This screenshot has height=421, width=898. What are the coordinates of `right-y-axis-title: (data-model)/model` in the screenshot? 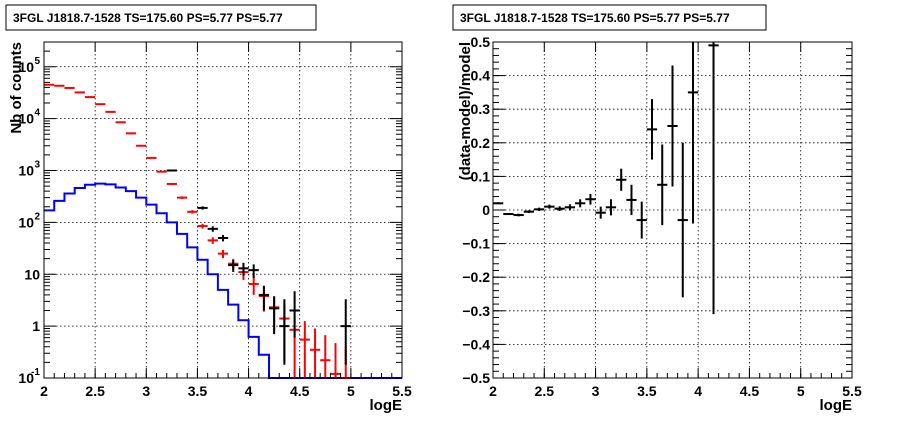 It's located at (465, 111).